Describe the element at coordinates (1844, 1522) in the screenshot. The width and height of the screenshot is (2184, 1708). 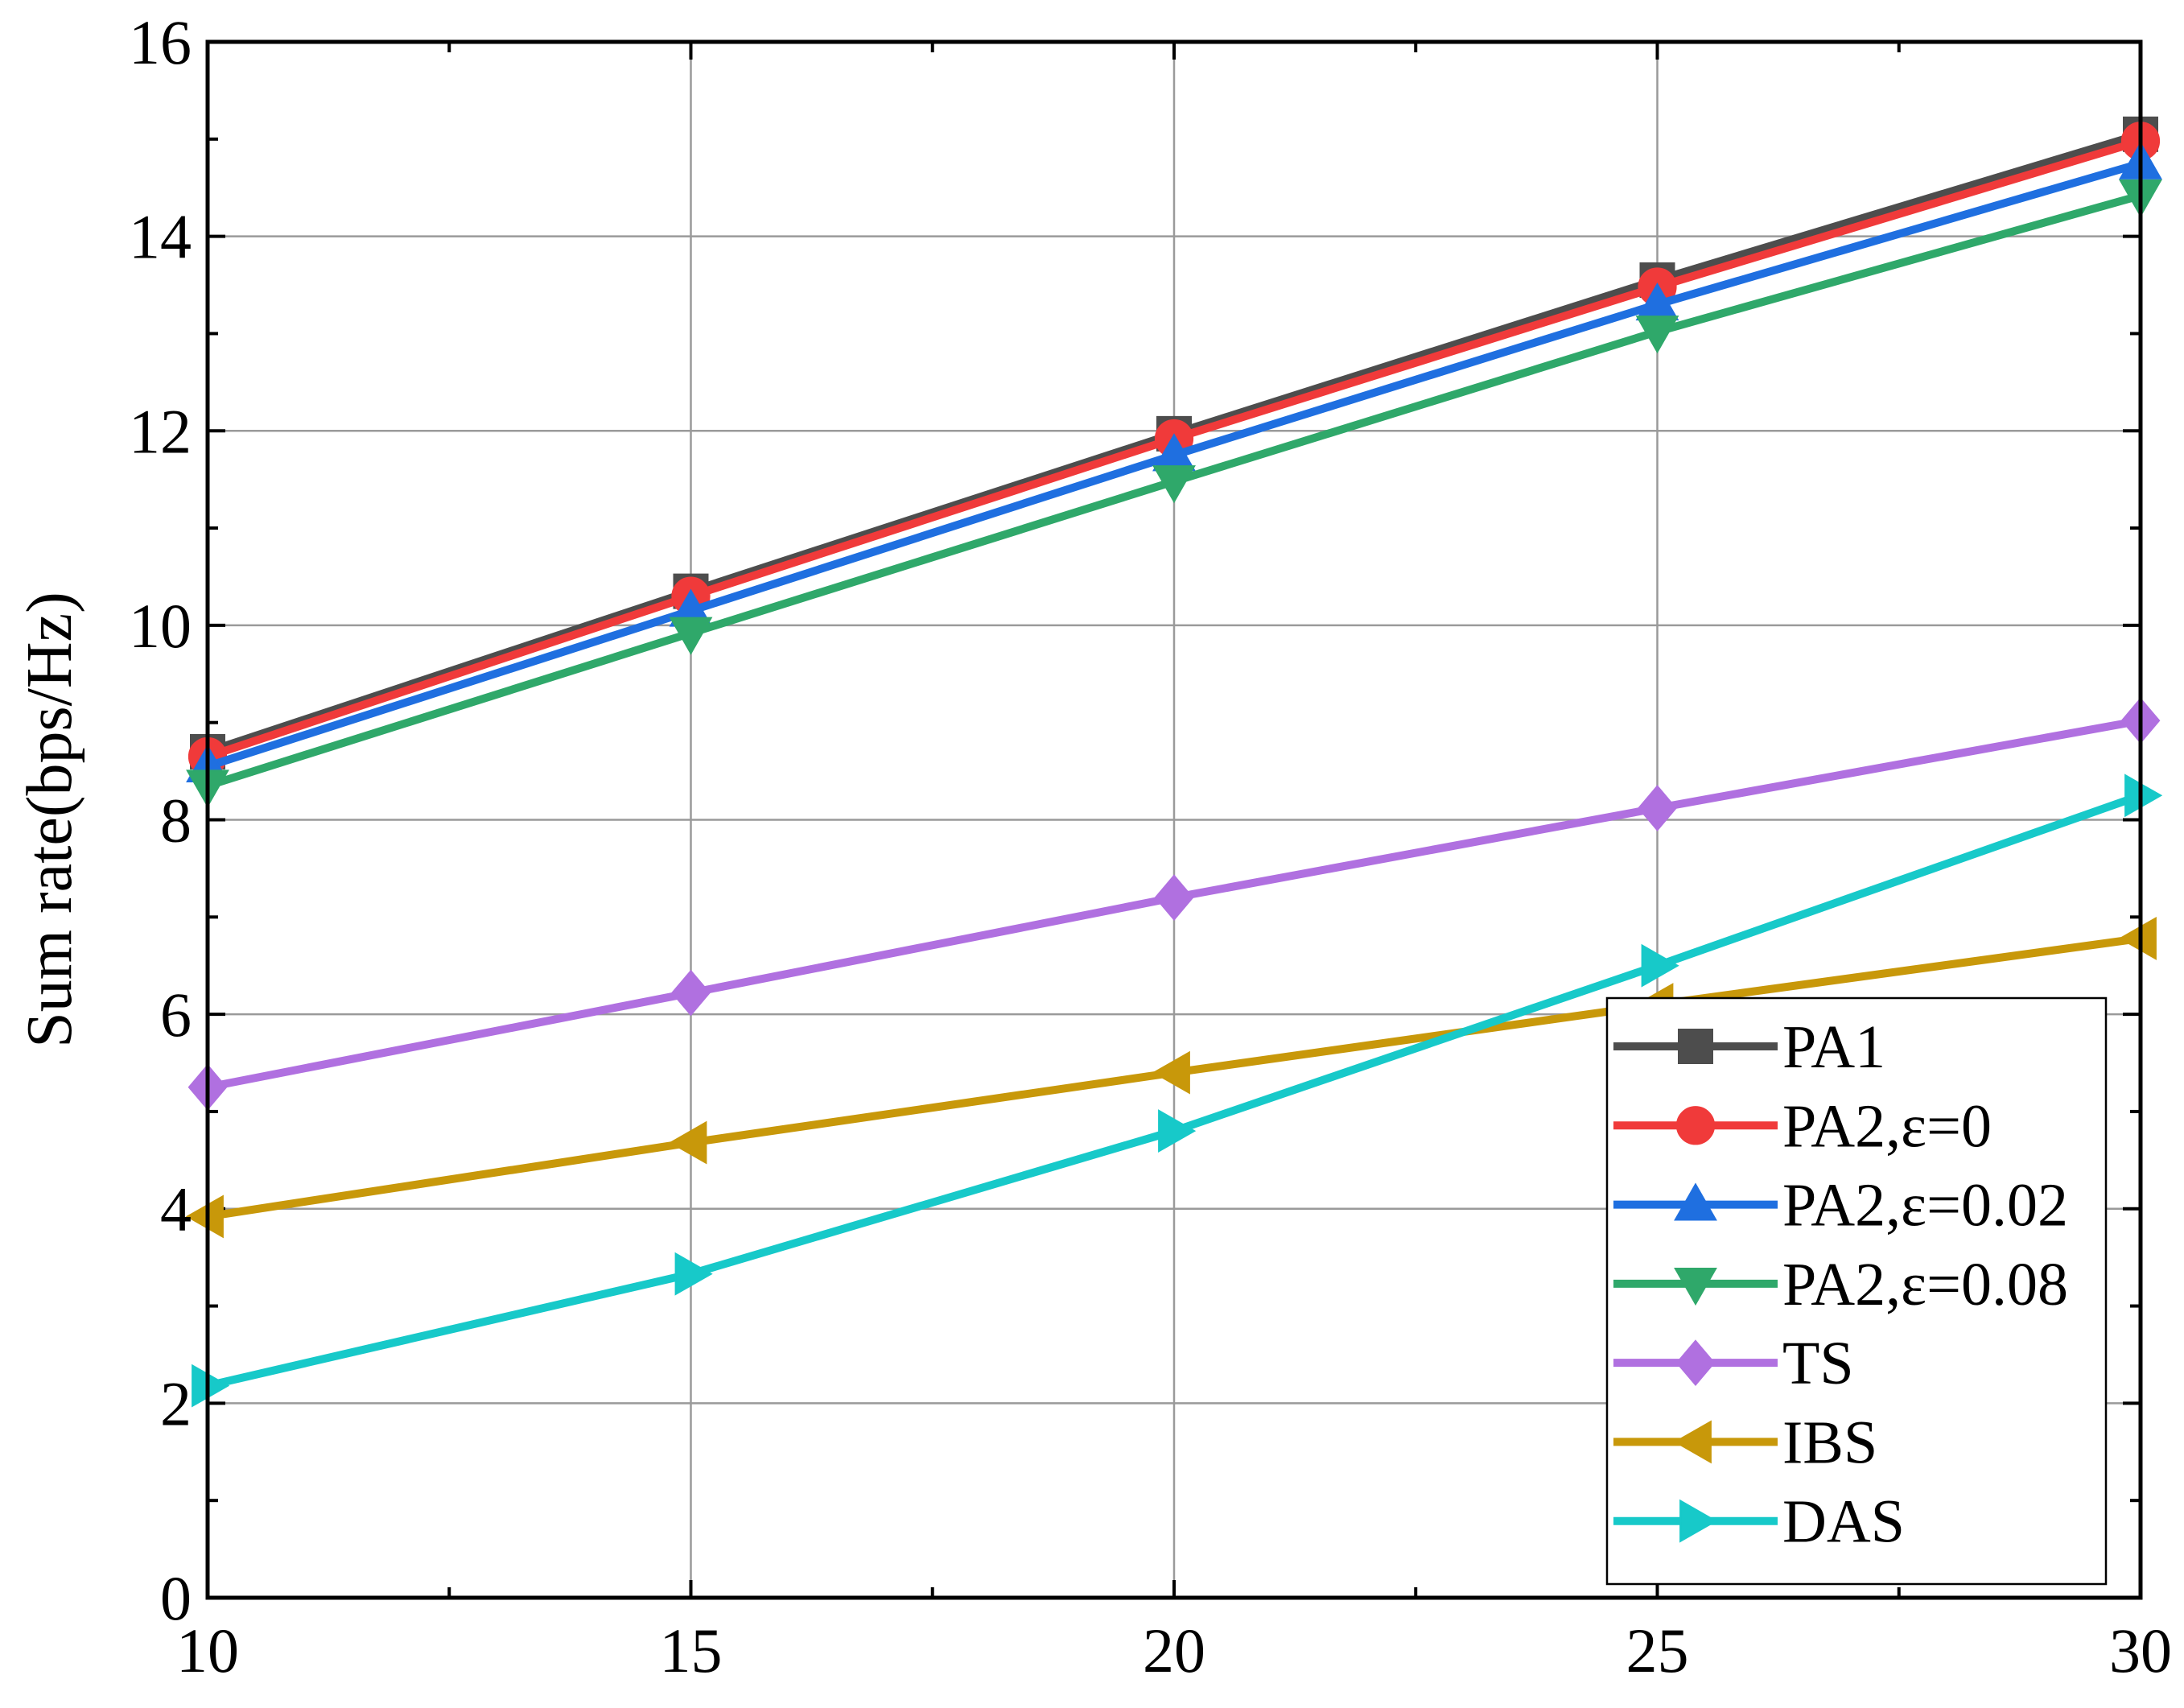
I see `legend-label: DAS` at that location.